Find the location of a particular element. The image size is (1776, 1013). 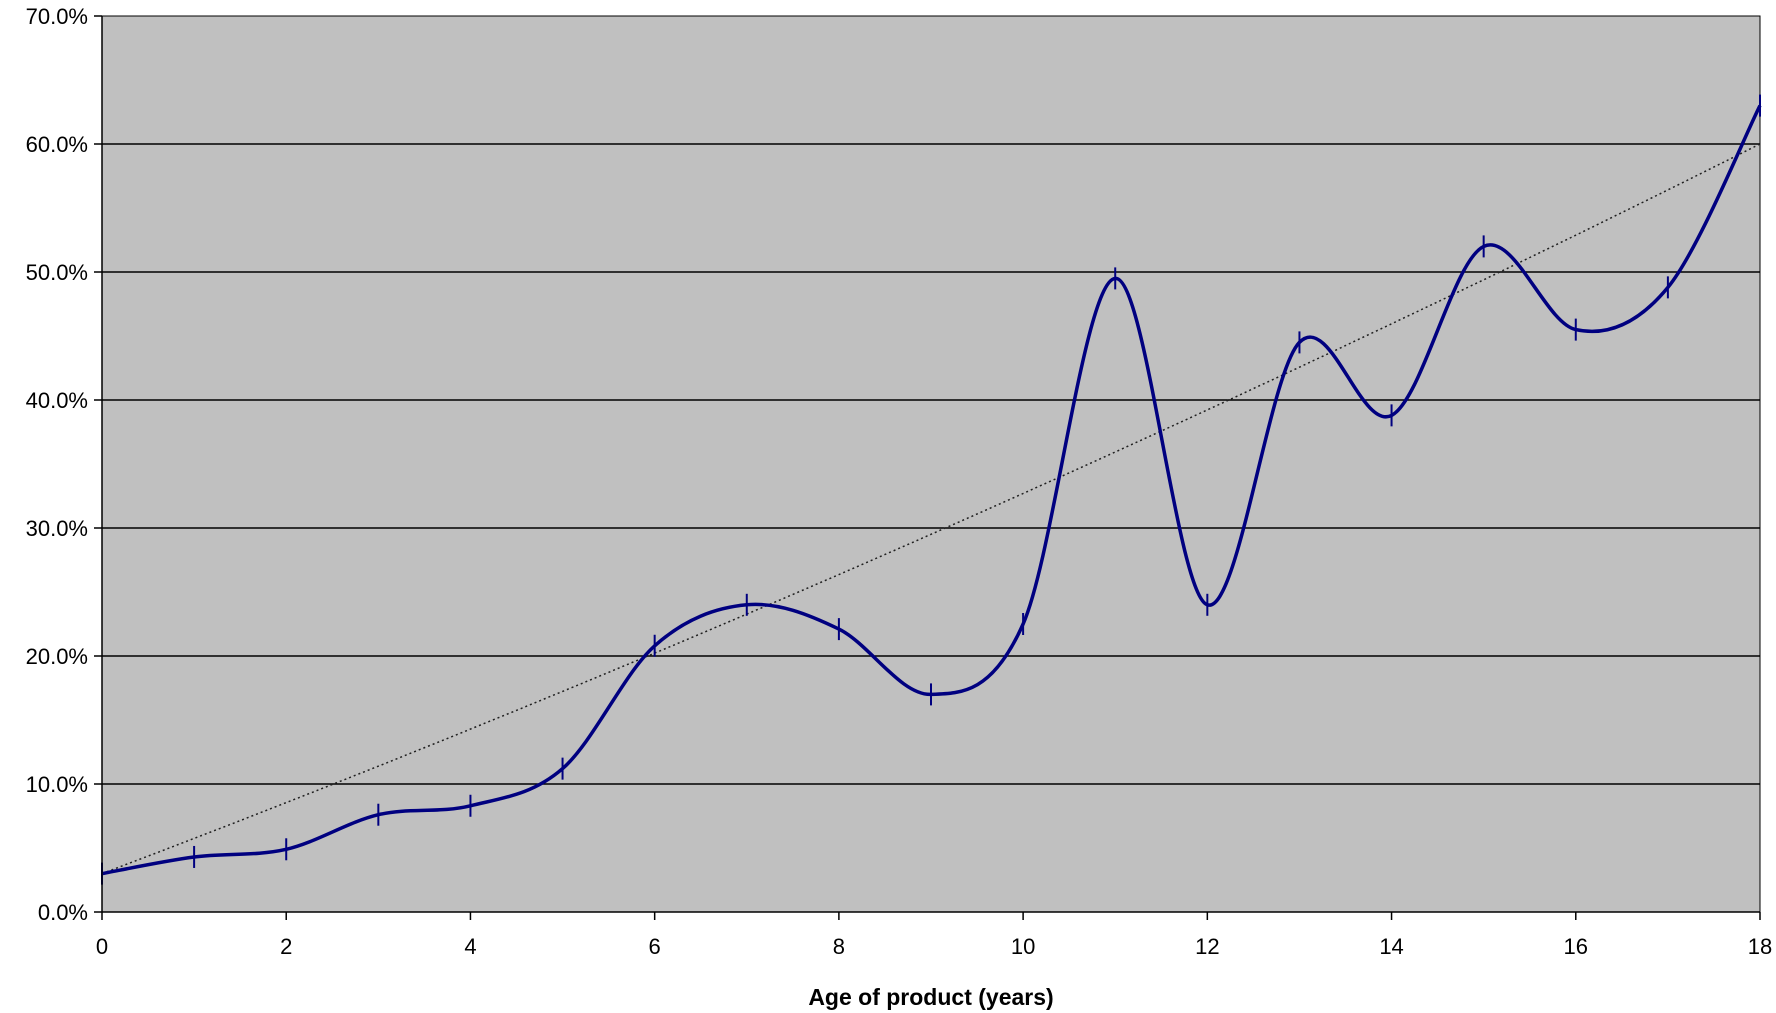

y-tick-label: 70.0% is located at coordinates (57, 16).